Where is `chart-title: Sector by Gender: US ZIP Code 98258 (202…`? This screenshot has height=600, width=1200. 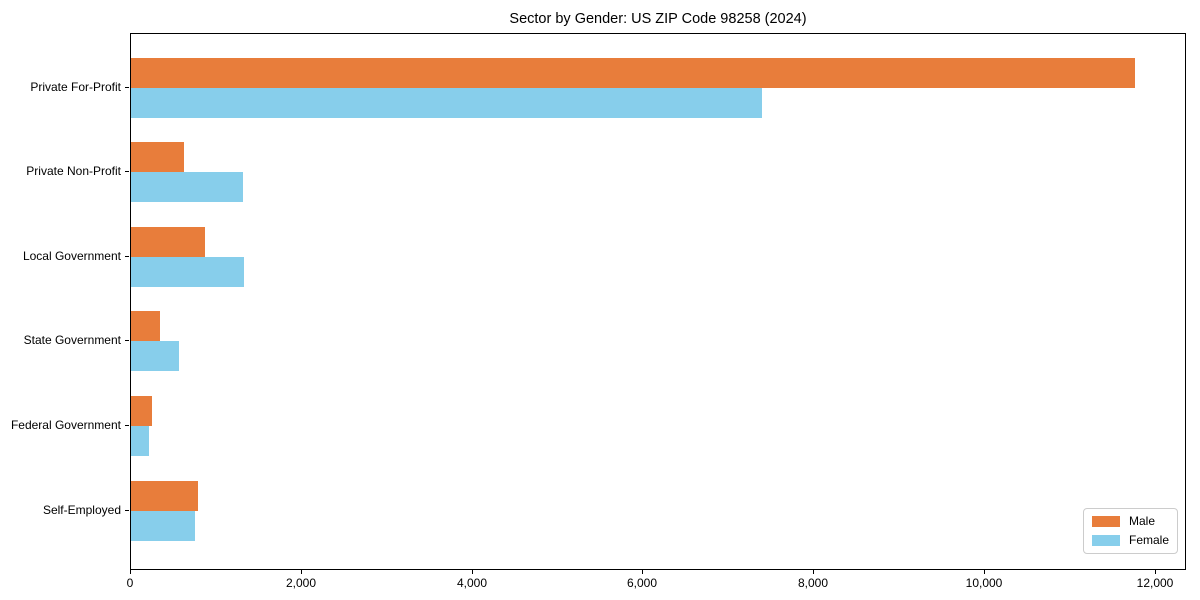 chart-title: Sector by Gender: US ZIP Code 98258 (202… is located at coordinates (658, 19).